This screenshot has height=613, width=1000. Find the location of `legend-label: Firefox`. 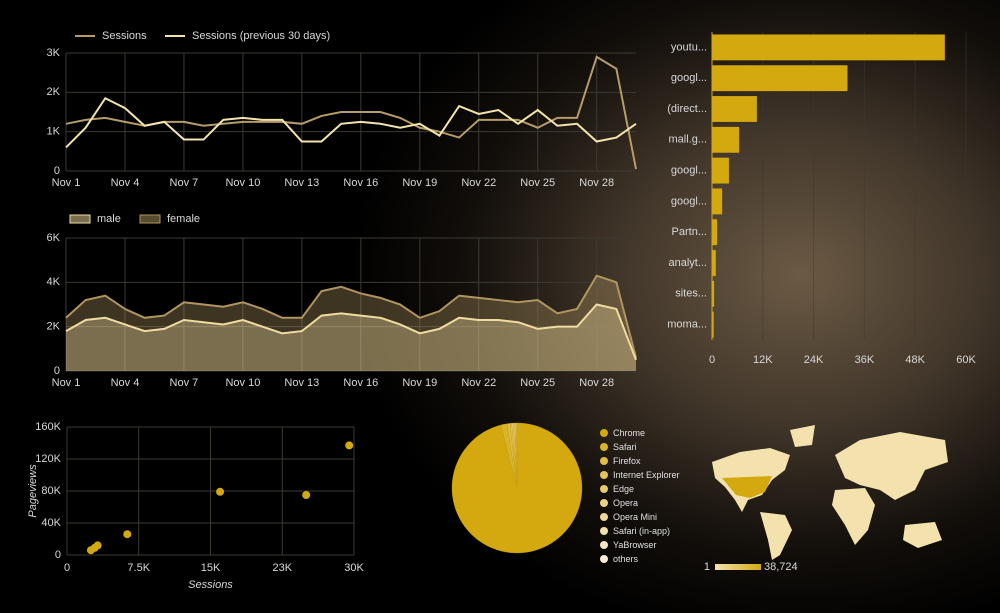

legend-label: Firefox is located at coordinates (627, 461).